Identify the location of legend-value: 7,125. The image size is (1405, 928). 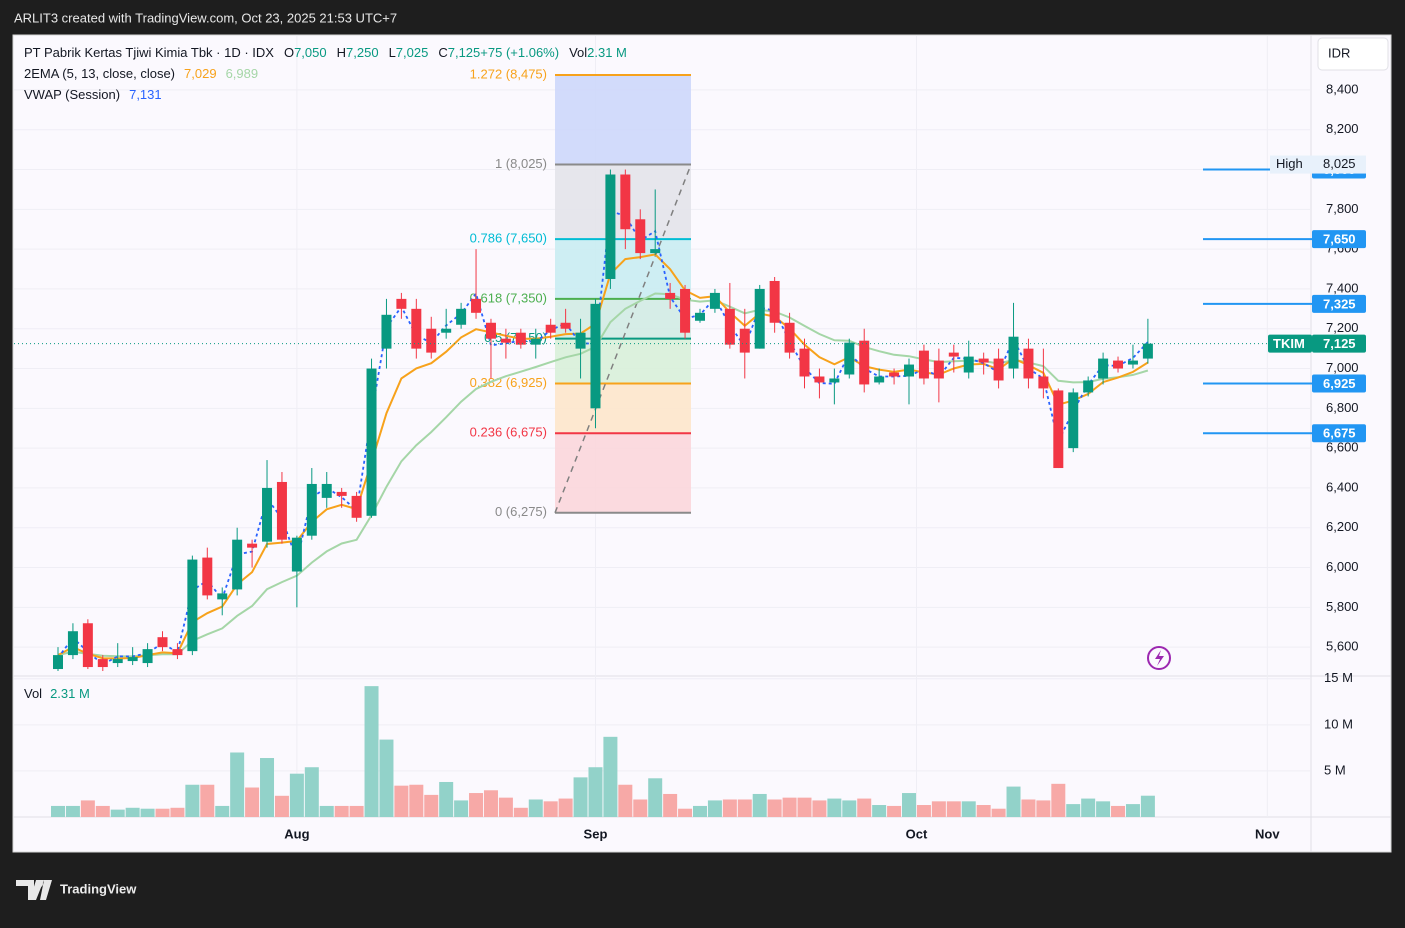
(464, 52).